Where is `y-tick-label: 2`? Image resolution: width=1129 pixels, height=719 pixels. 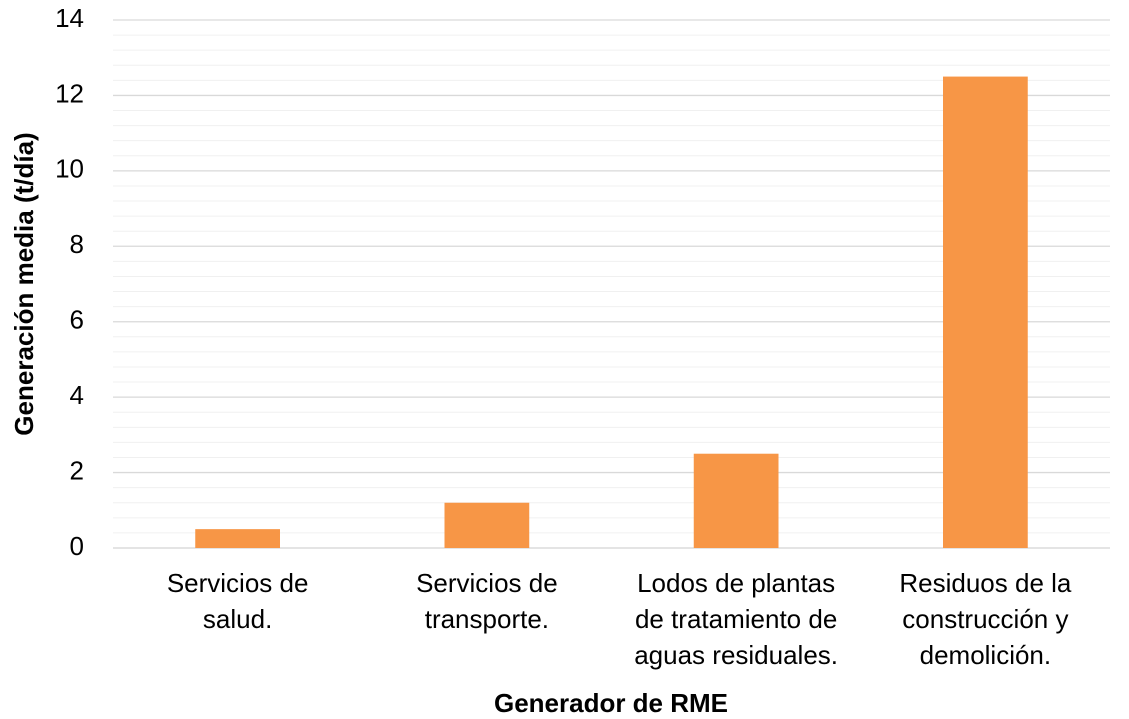 y-tick-label: 2 is located at coordinates (77, 470).